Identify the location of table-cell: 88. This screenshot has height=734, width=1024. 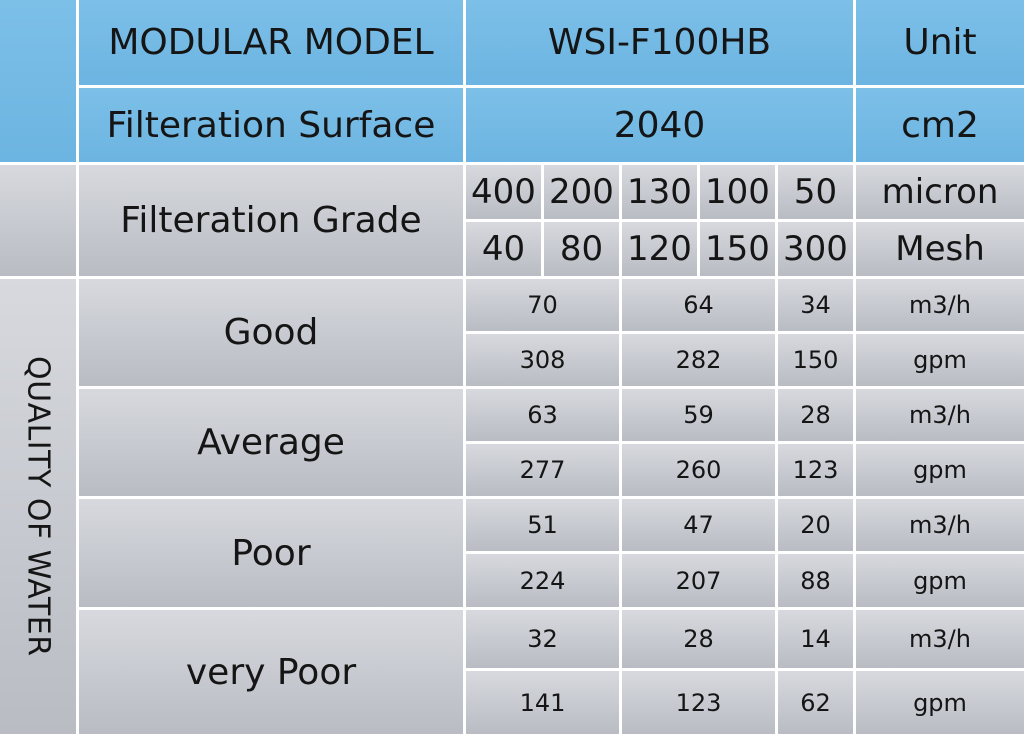
(815, 580).